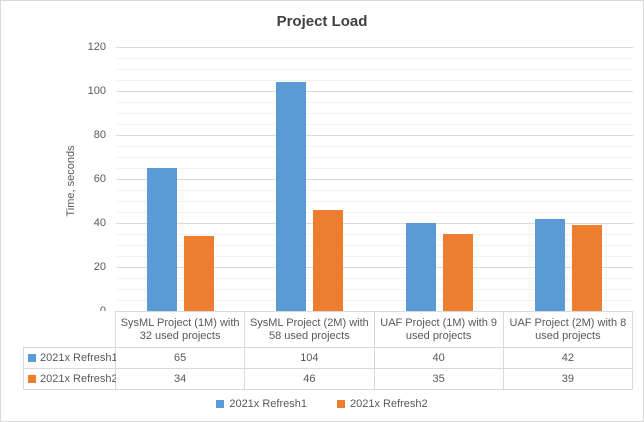  Describe the element at coordinates (322, 404) in the screenshot. I see `legend: 2021x Refresh1 2021x Refresh2` at that location.